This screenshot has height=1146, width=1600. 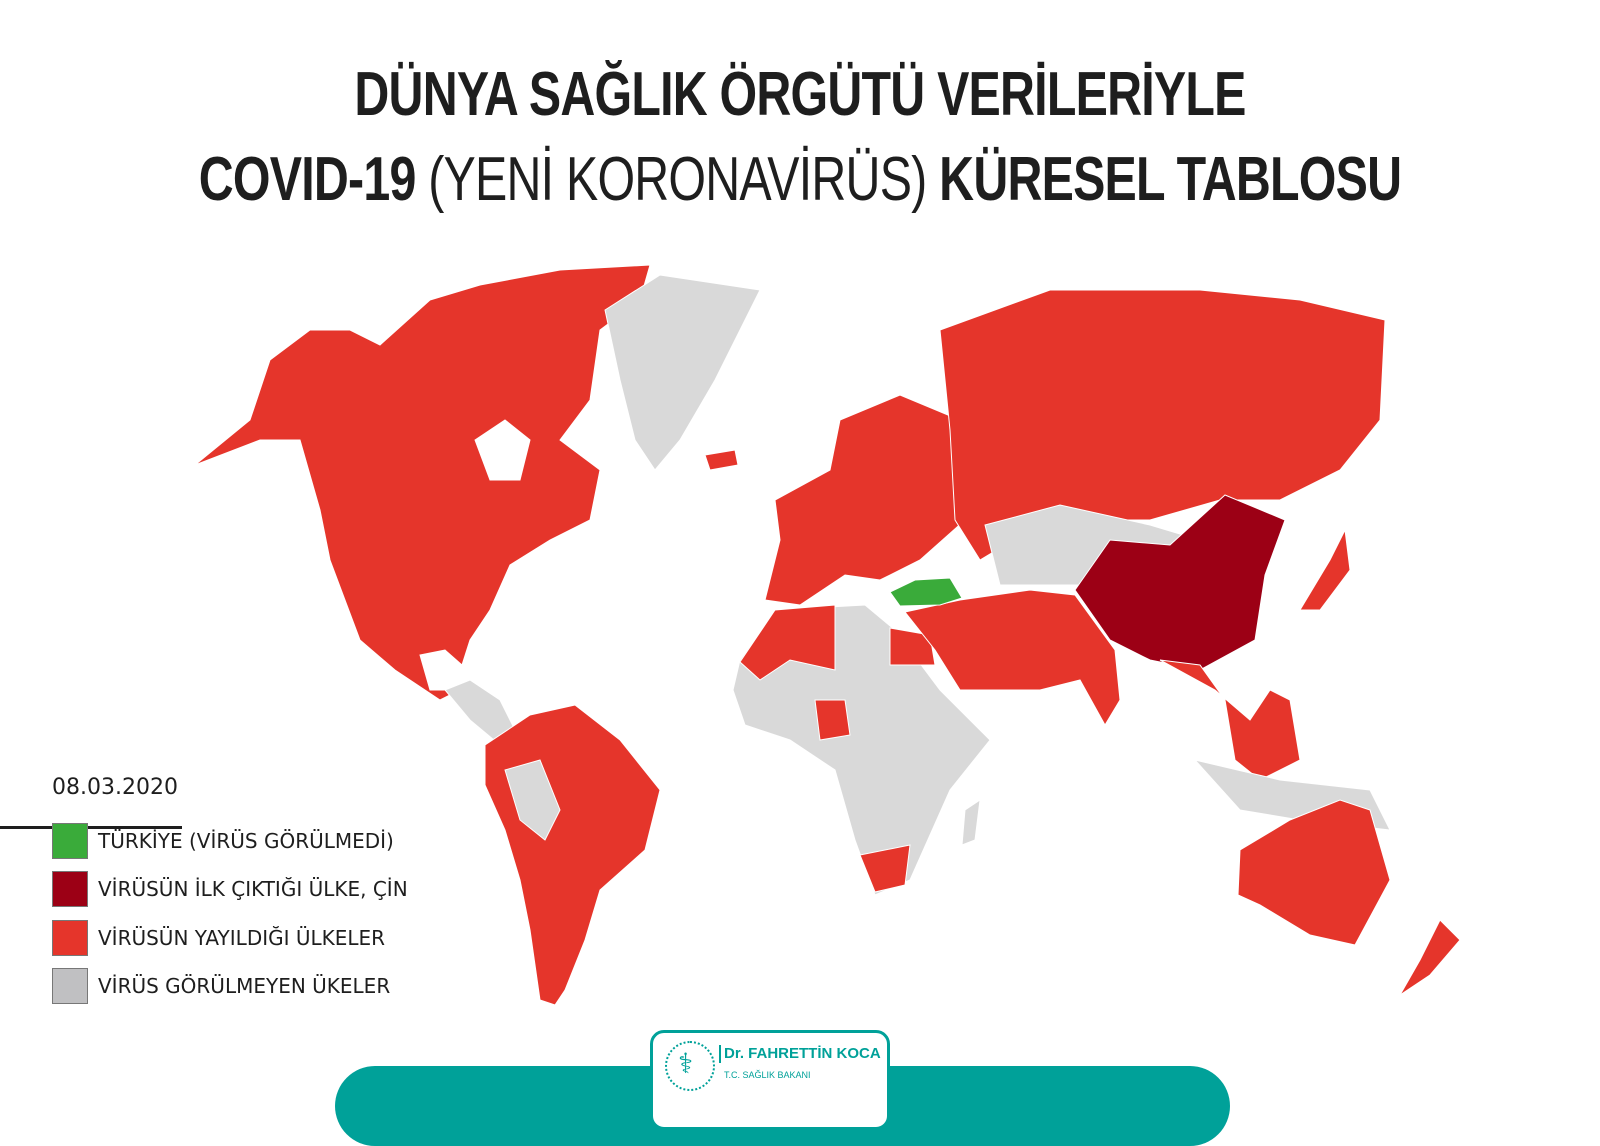 I want to click on russia, so click(x=1162, y=425).